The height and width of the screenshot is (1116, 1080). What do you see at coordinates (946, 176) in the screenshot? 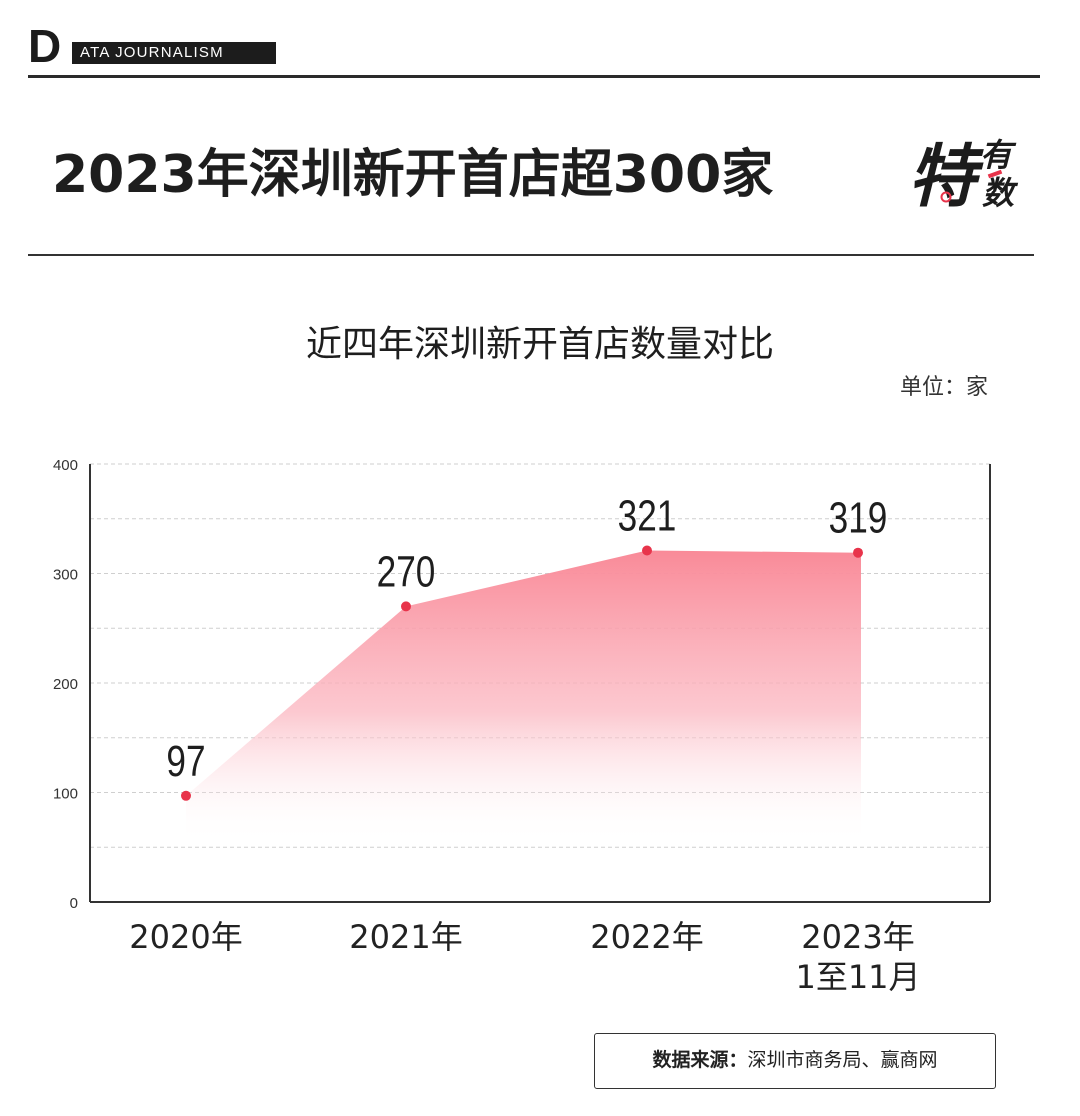
I see `logo-char-main: 特` at bounding box center [946, 176].